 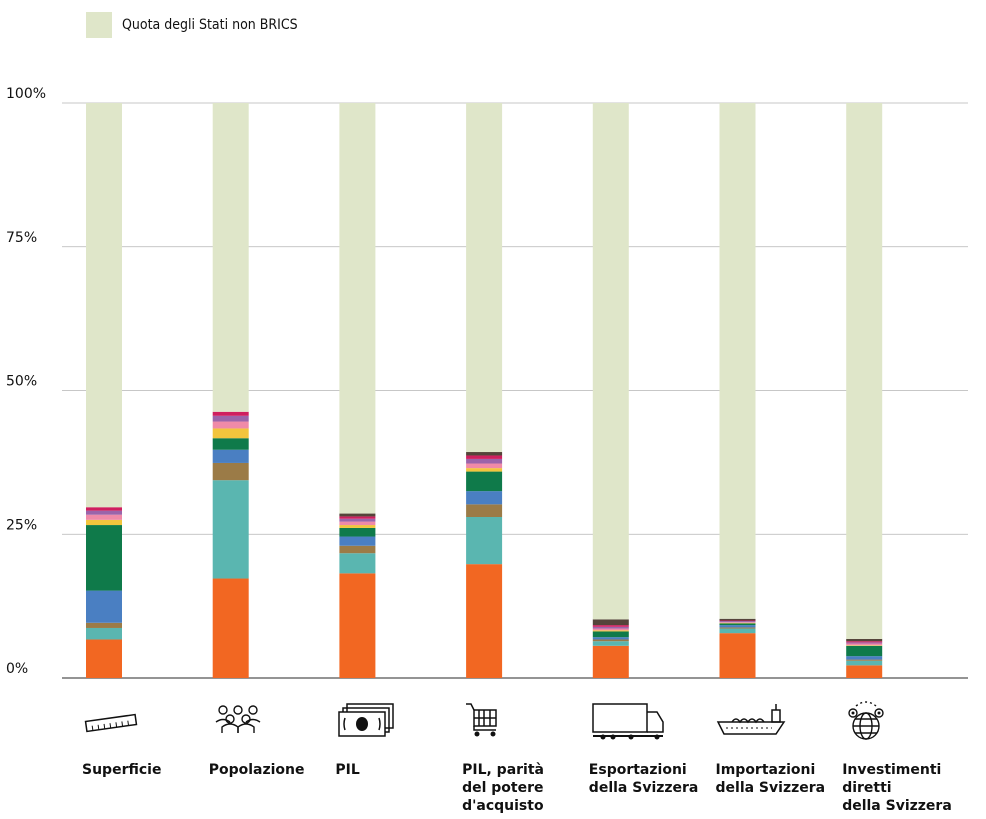 I want to click on y-tick-label: 100%, so click(x=26, y=94).